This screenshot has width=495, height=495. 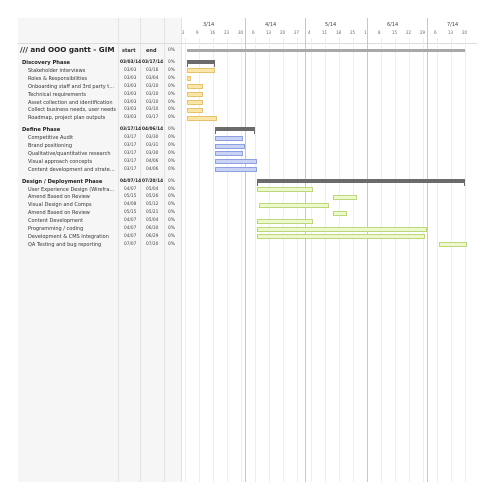 I want to click on project-summary-bar, so click(x=326, y=50).